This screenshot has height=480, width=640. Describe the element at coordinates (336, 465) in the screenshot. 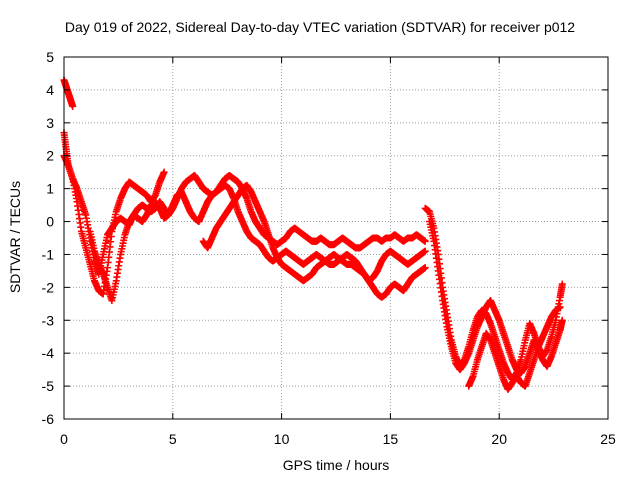

I see `x-axis-label: GPS time / hours` at that location.